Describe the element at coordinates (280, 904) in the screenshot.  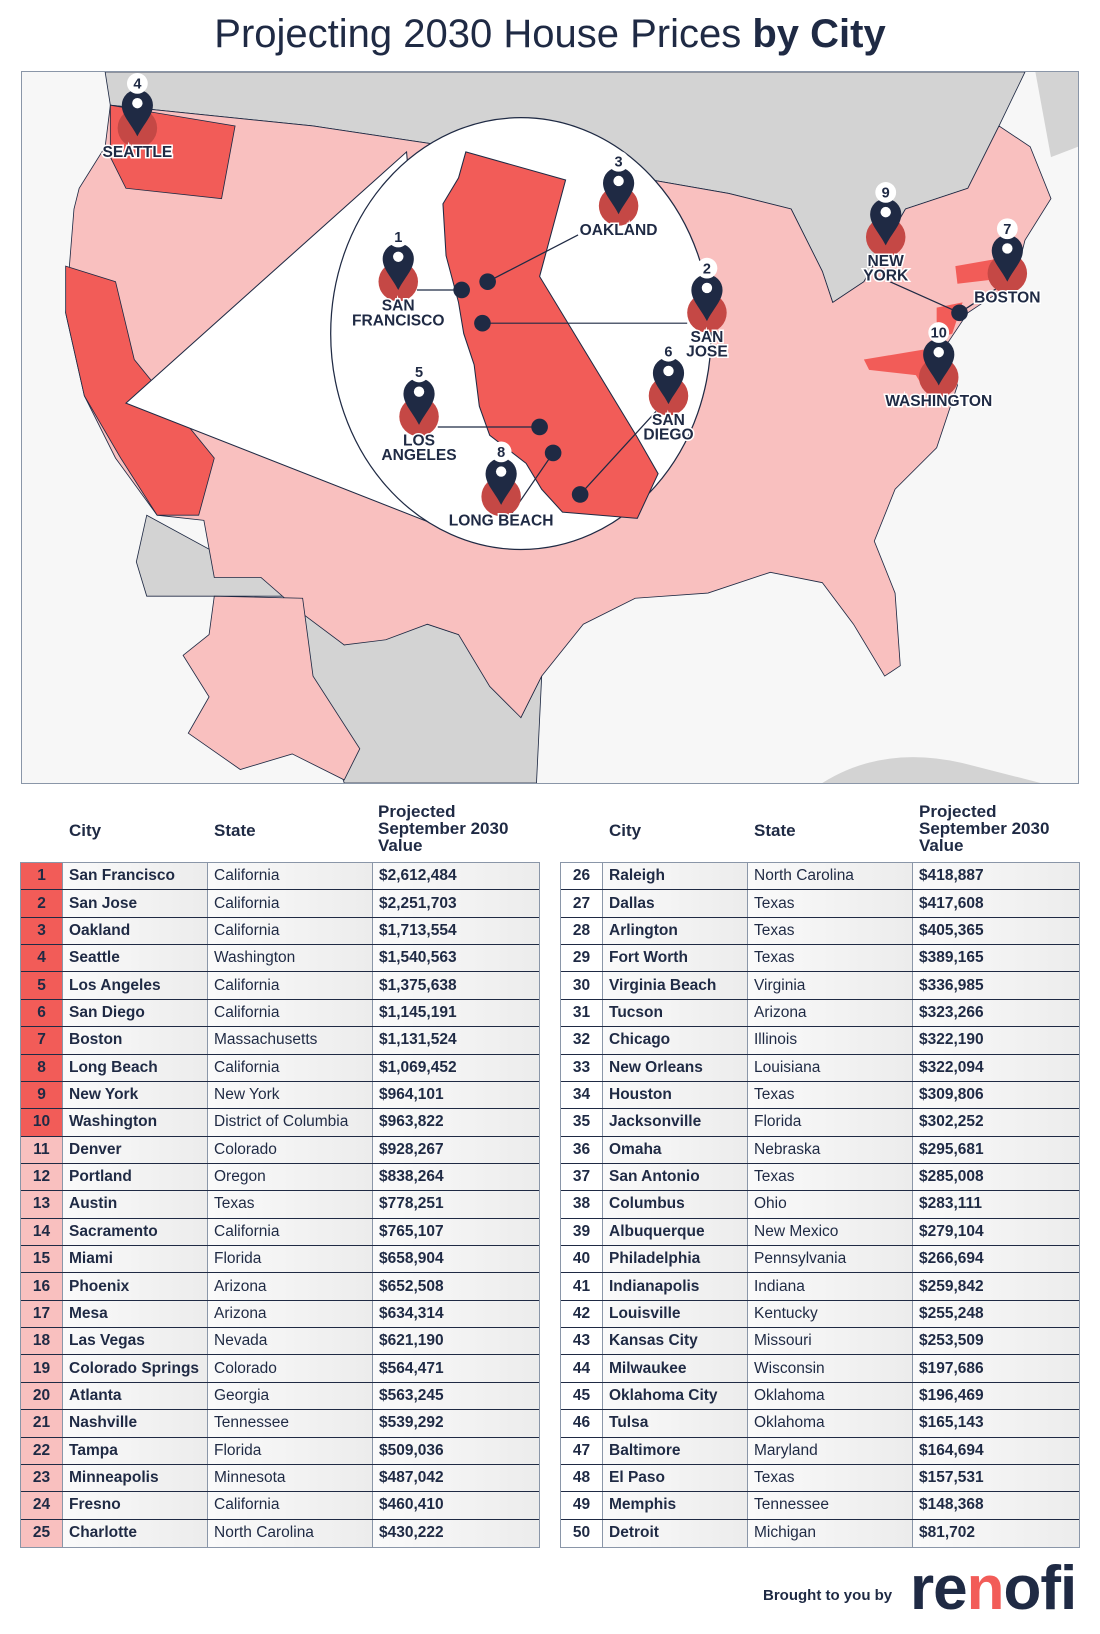
I see `table-row: 2 San Jose California $2,251,703` at that location.